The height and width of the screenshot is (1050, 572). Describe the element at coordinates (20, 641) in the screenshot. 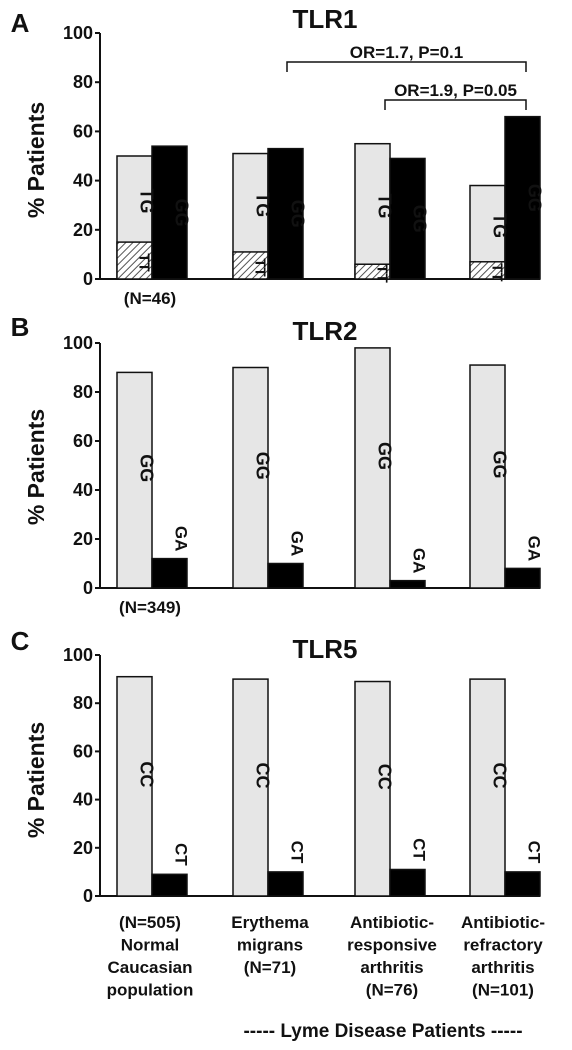

I see `panel-letter: C` at that location.